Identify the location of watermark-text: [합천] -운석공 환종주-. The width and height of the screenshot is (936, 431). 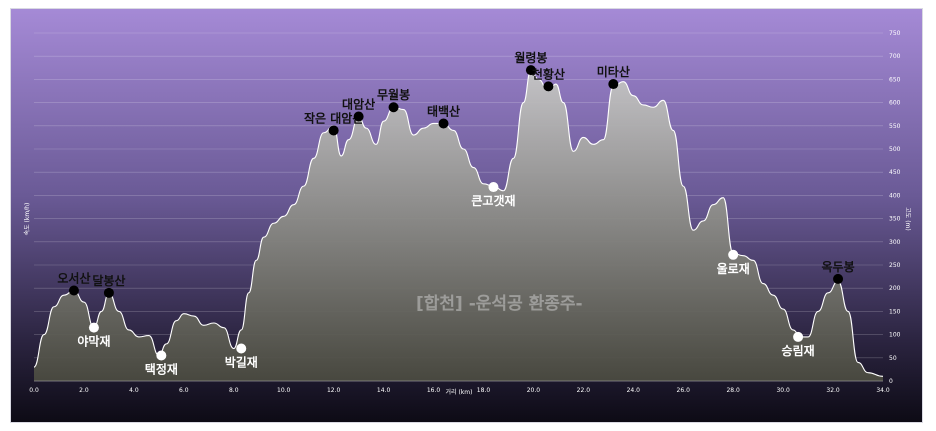
(499, 303).